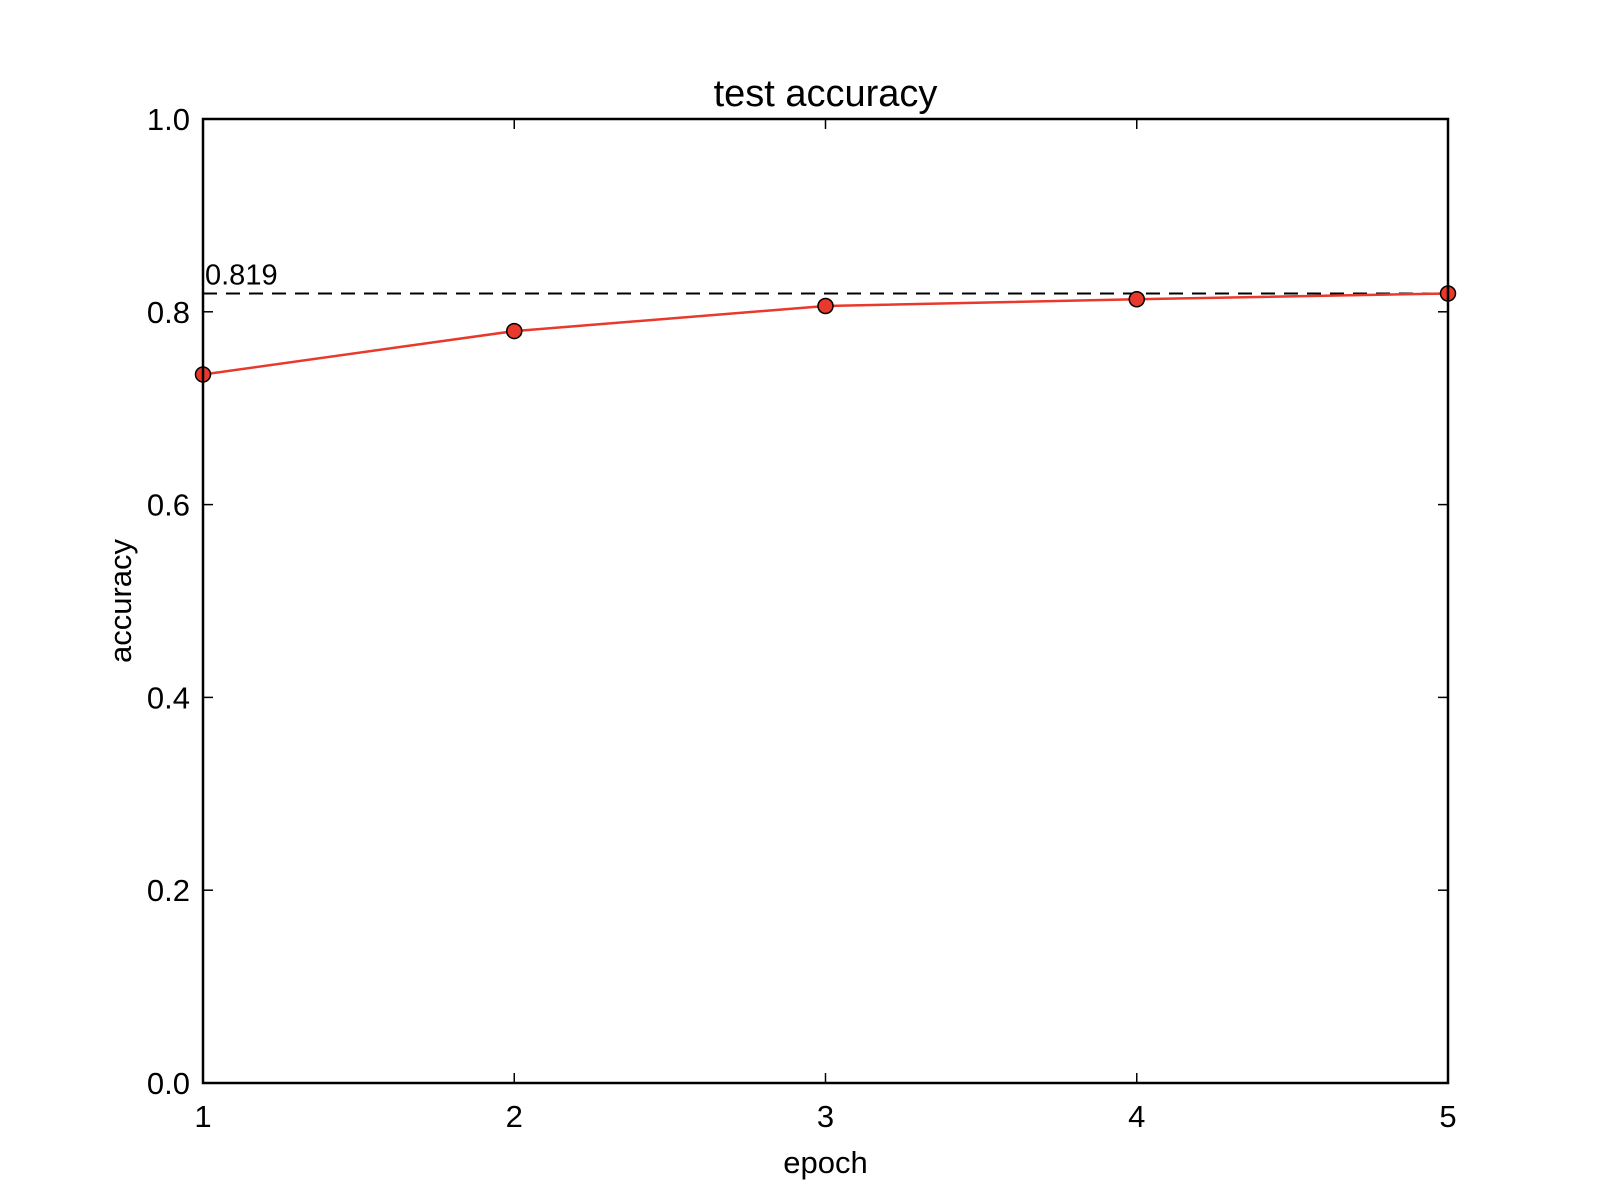 This screenshot has height=1200, width=1600. I want to click on reference-line-label: 0.819, so click(241, 275).